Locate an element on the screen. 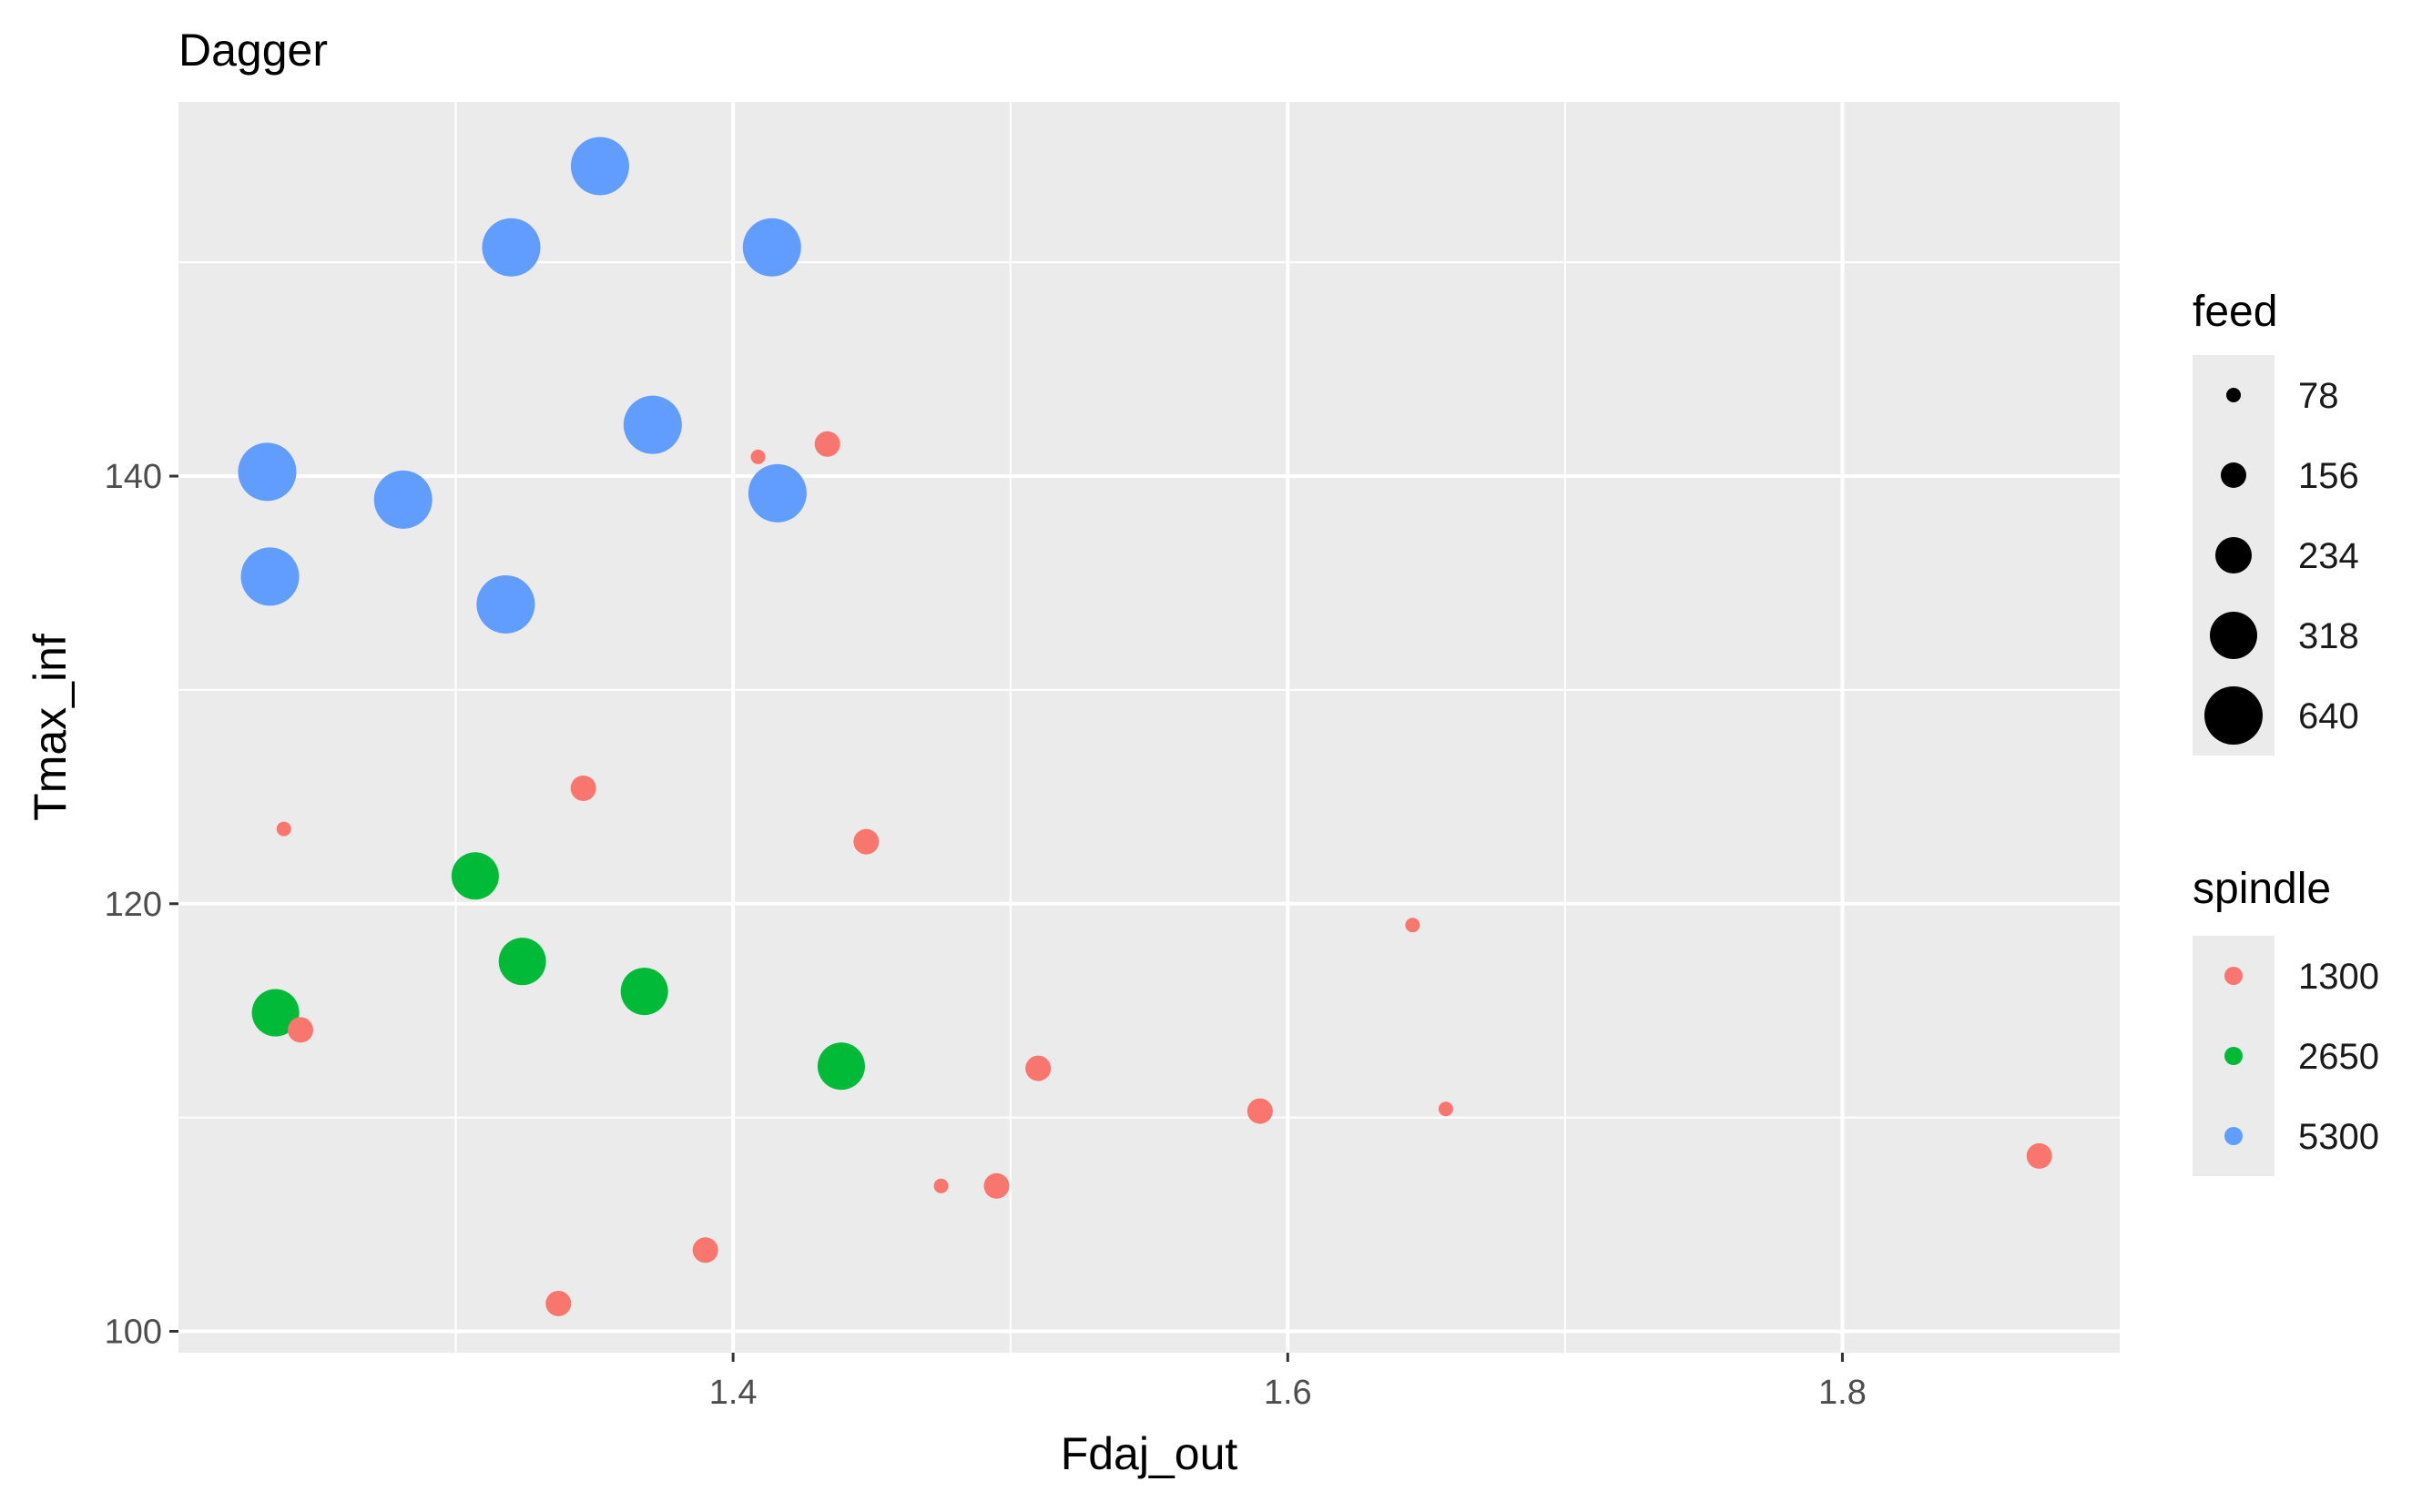 This screenshot has width=2412, height=1512. feed-legend-label: 156 is located at coordinates (2328, 476).